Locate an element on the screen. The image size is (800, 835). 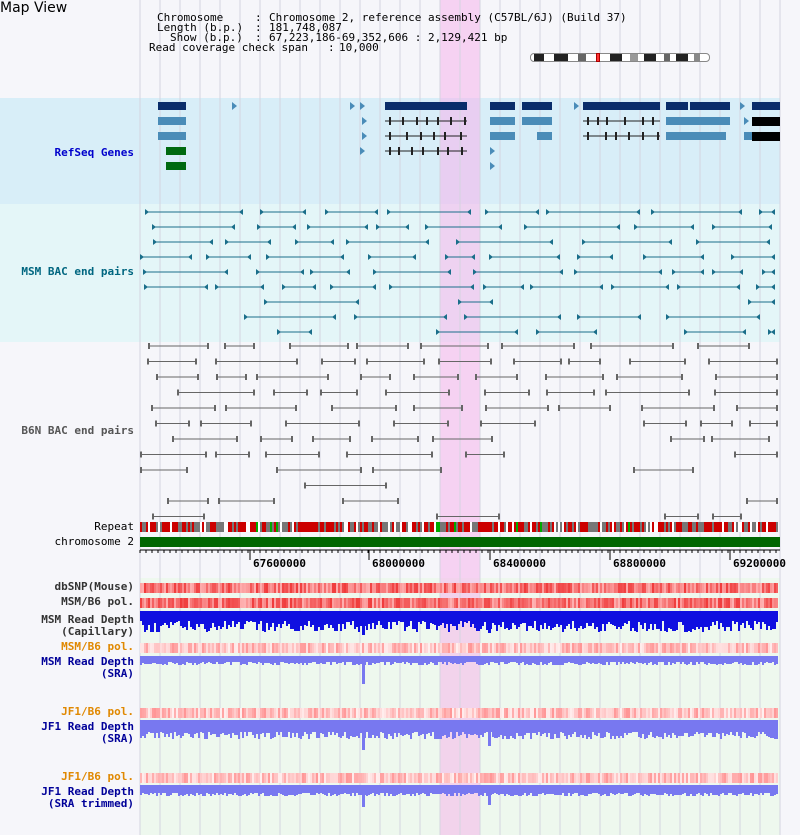
chromosome-ideogram is located at coordinates (620, 57).